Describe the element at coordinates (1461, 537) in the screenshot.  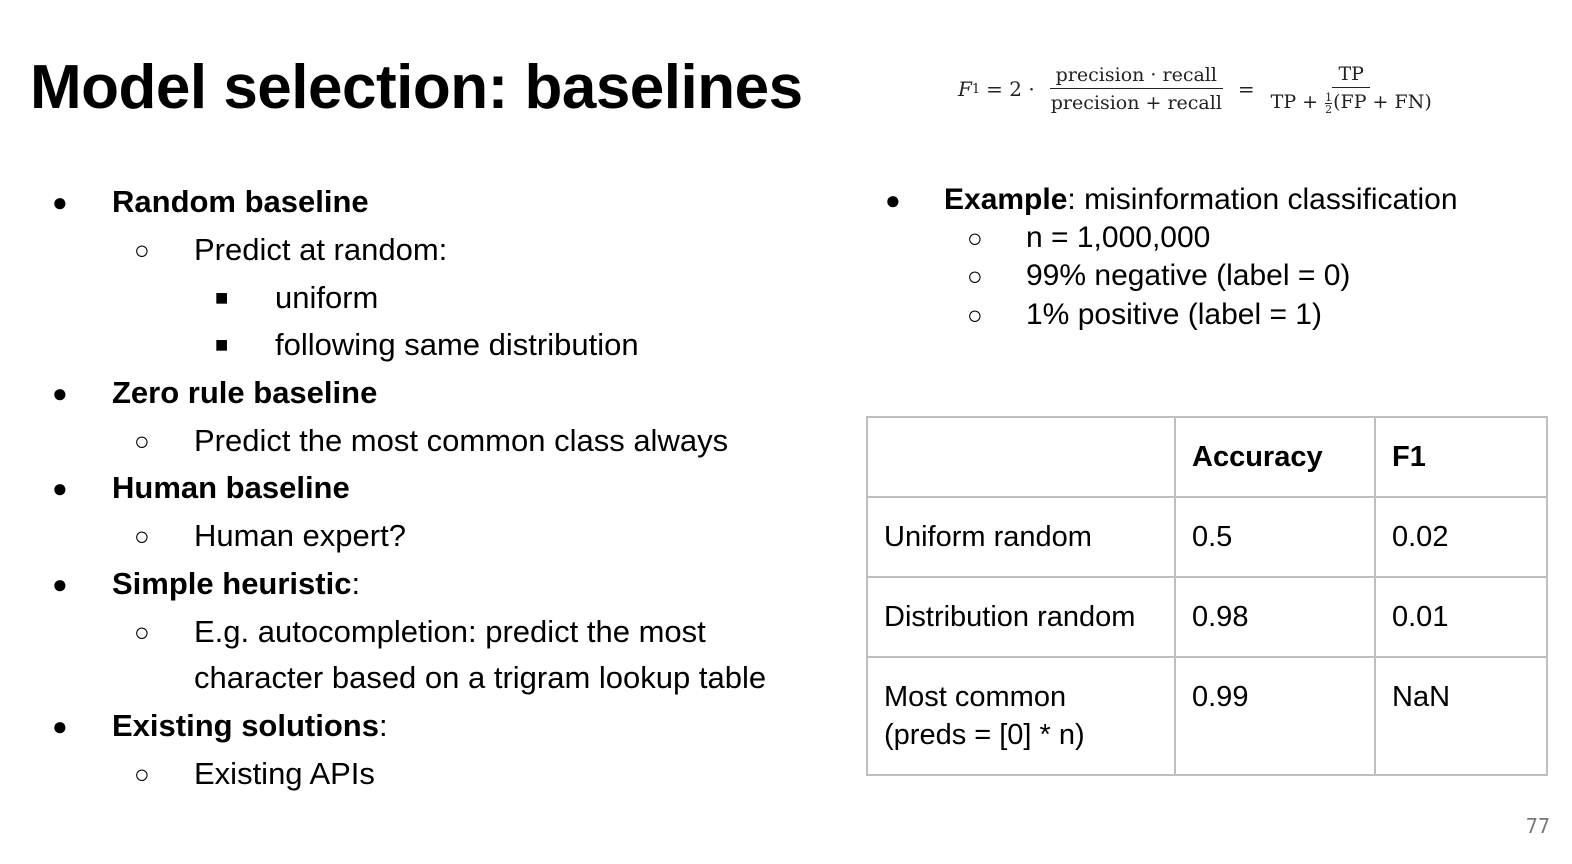
I see `table-cell-f1: 0.02` at that location.